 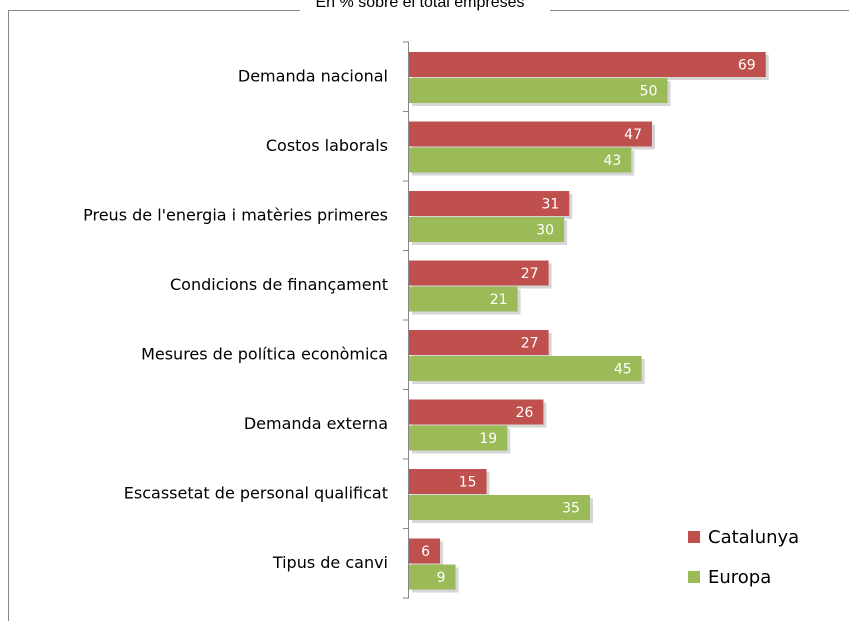 What do you see at coordinates (264, 353) in the screenshot?
I see `category-label: Mesures de política econòmica` at bounding box center [264, 353].